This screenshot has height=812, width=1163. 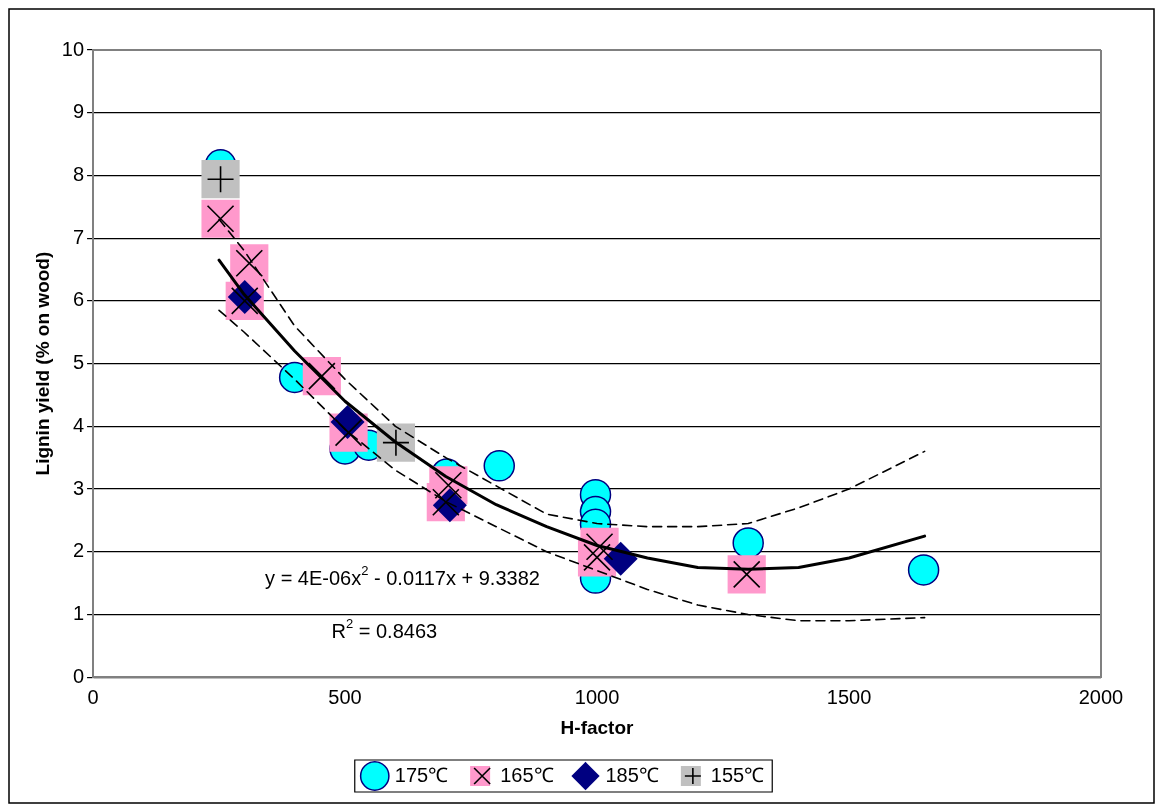 What do you see at coordinates (632, 774) in the screenshot?
I see `legend-label: 185℃` at bounding box center [632, 774].